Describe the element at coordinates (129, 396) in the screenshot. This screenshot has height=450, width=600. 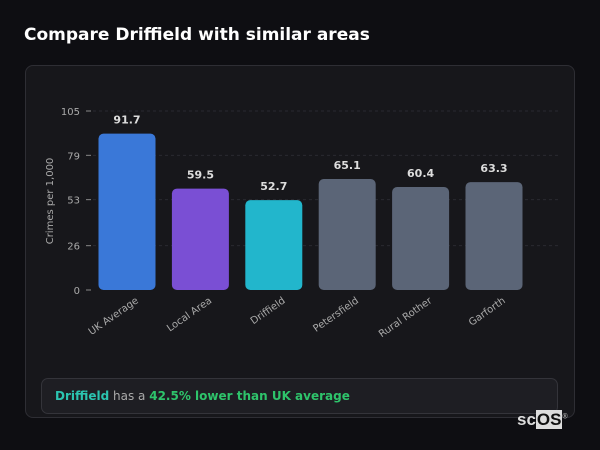
I see `summary-text: has a` at that location.